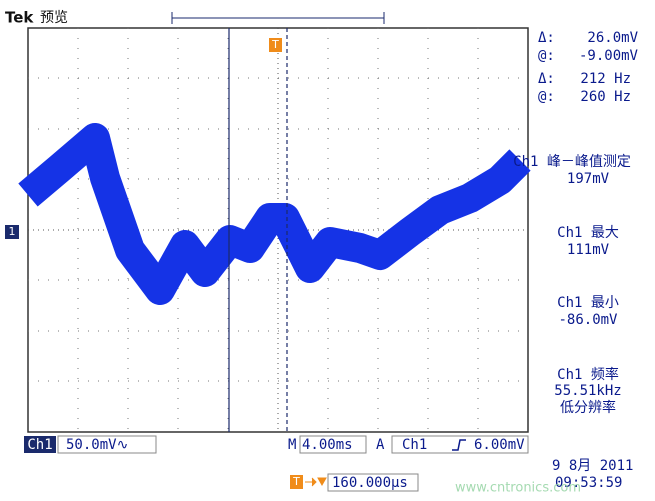 This screenshot has width=655, height=501. What do you see at coordinates (327, 445) in the screenshot?
I see `time-scale: 4.00ms` at bounding box center [327, 445].